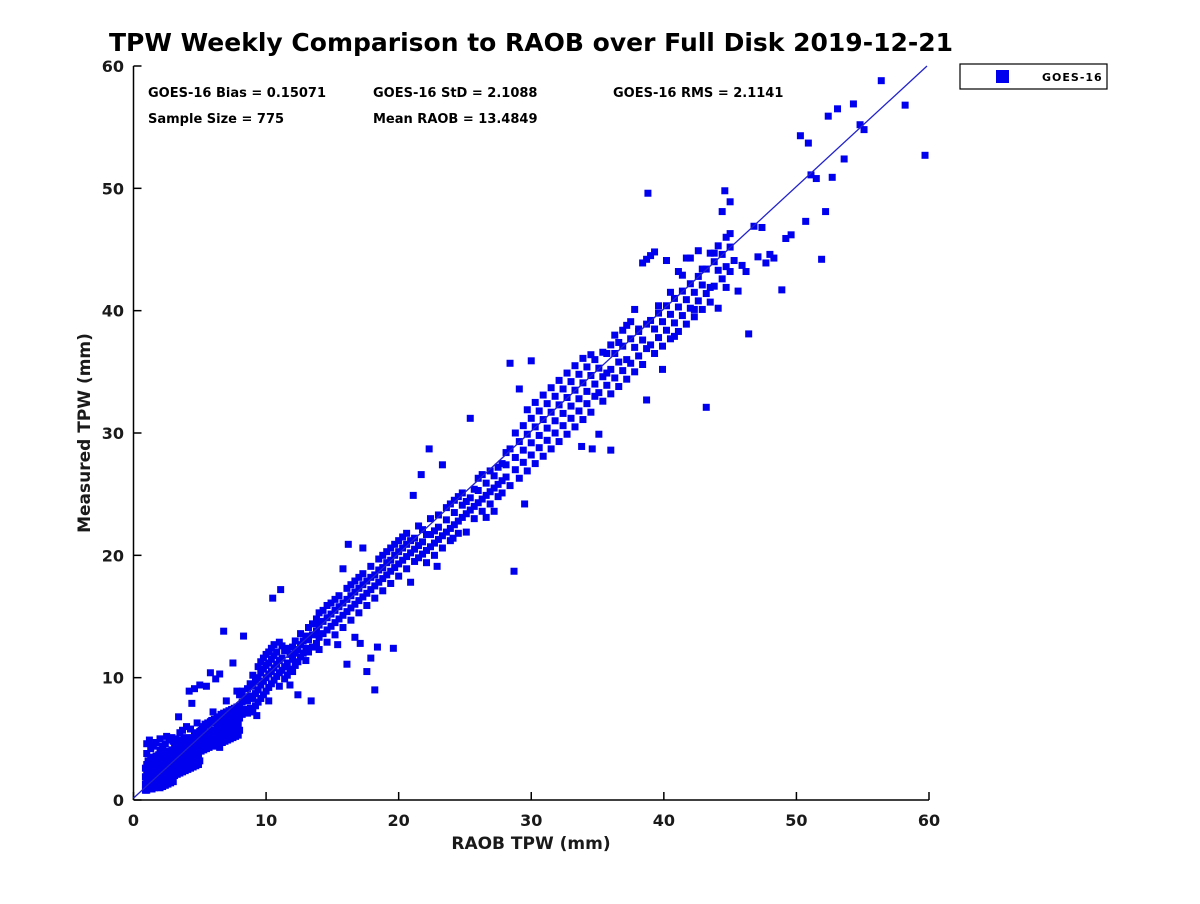  What do you see at coordinates (1072, 77) in the screenshot?
I see `legend-entry-label: GOES-16` at bounding box center [1072, 77].